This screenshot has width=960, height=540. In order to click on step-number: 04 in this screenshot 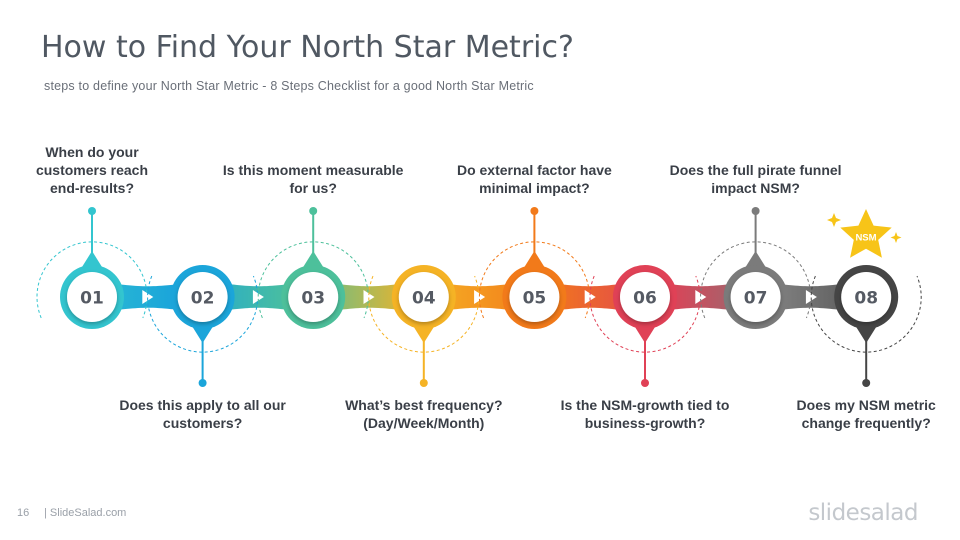, I will do `click(424, 299)`.